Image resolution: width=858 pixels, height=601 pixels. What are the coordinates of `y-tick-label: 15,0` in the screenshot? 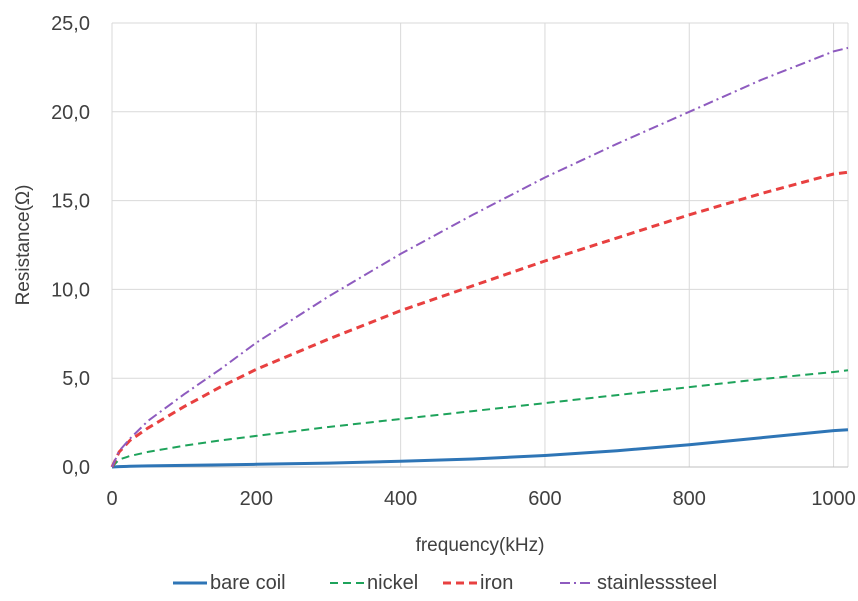 It's located at (70, 202).